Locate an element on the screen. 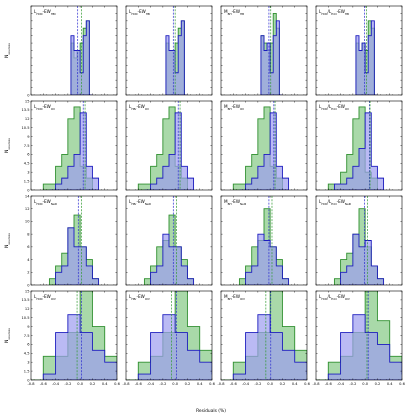 This screenshot has width=415, height=415. panel-r4-c2: -0.8 -0.6 -0.4 -0.2 0.0 0.2 0.4 0.6 LHBr-EWOIV is located at coordinates (169, 338).